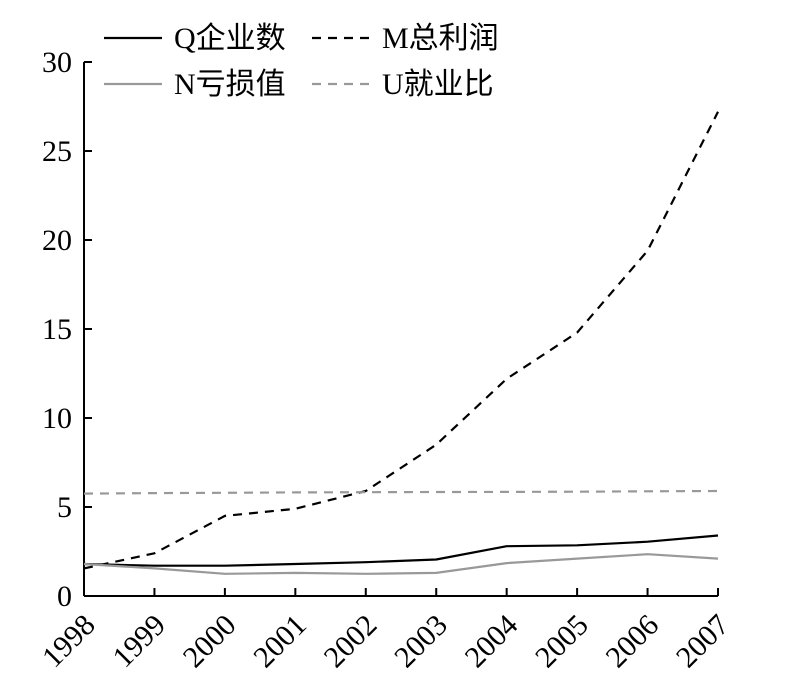  I want to click on y-tick-label: 20, so click(57, 240).